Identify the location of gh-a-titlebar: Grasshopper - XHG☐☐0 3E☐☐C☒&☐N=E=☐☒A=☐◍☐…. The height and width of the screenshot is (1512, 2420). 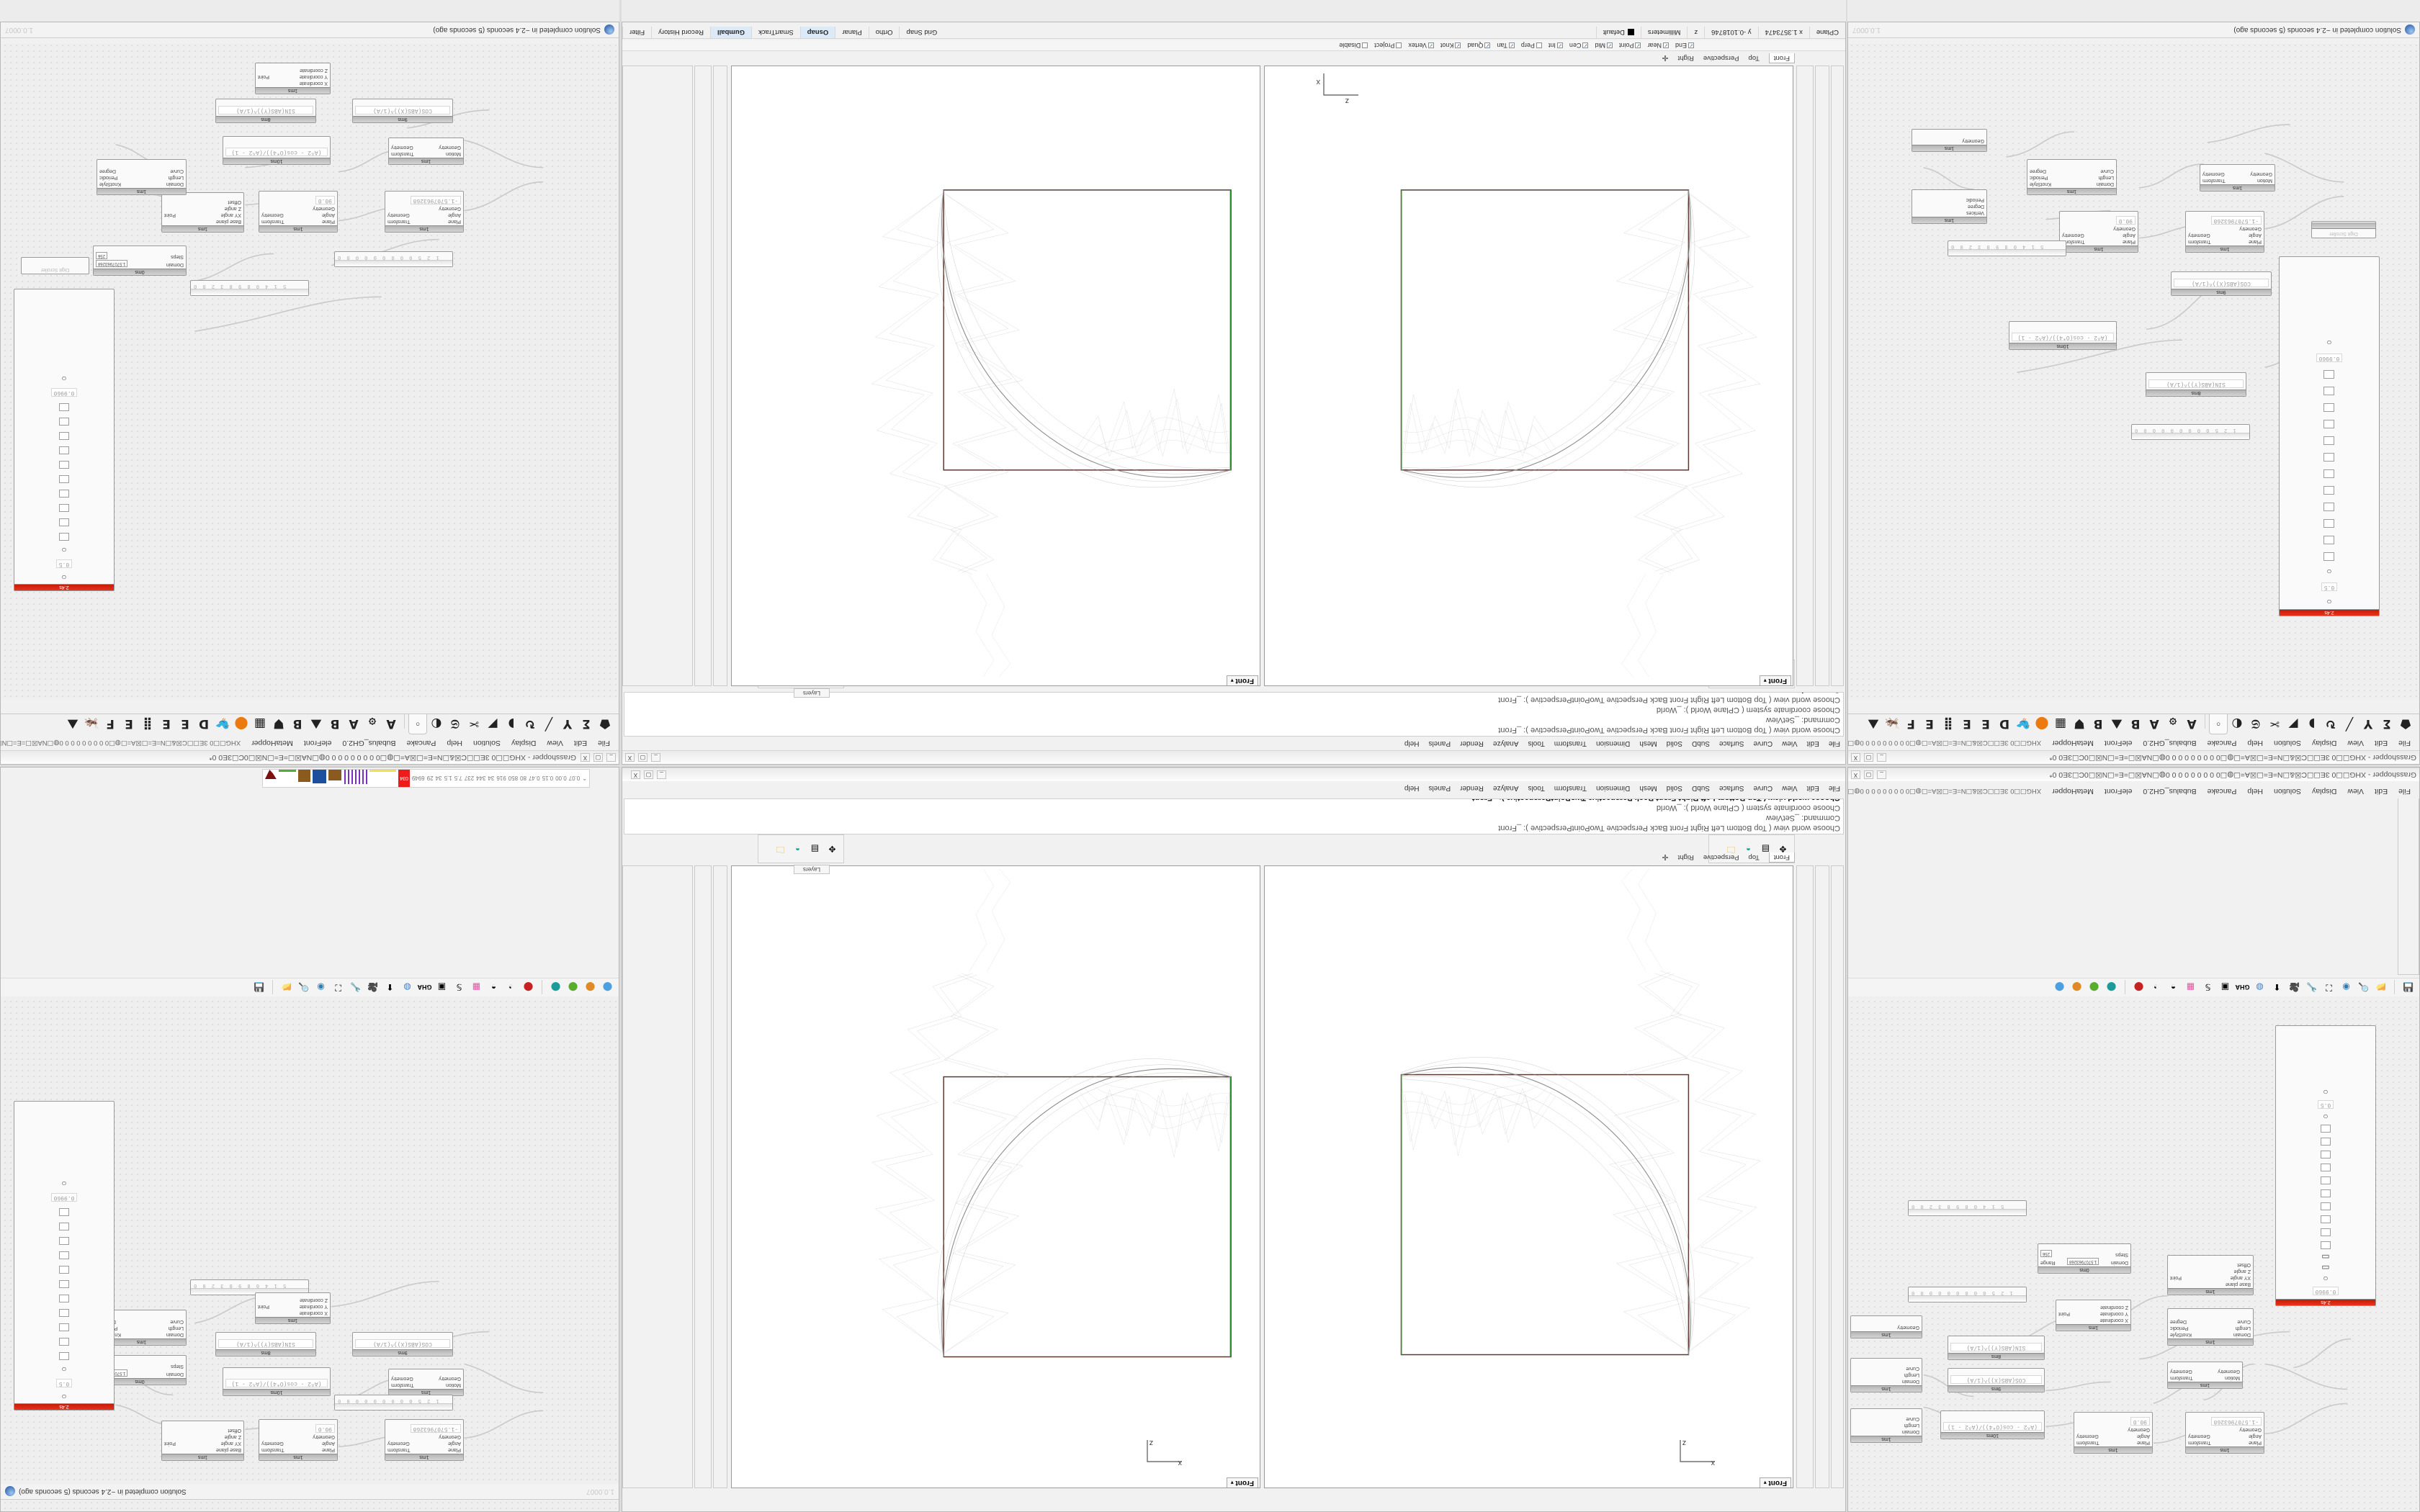
(2133, 774).